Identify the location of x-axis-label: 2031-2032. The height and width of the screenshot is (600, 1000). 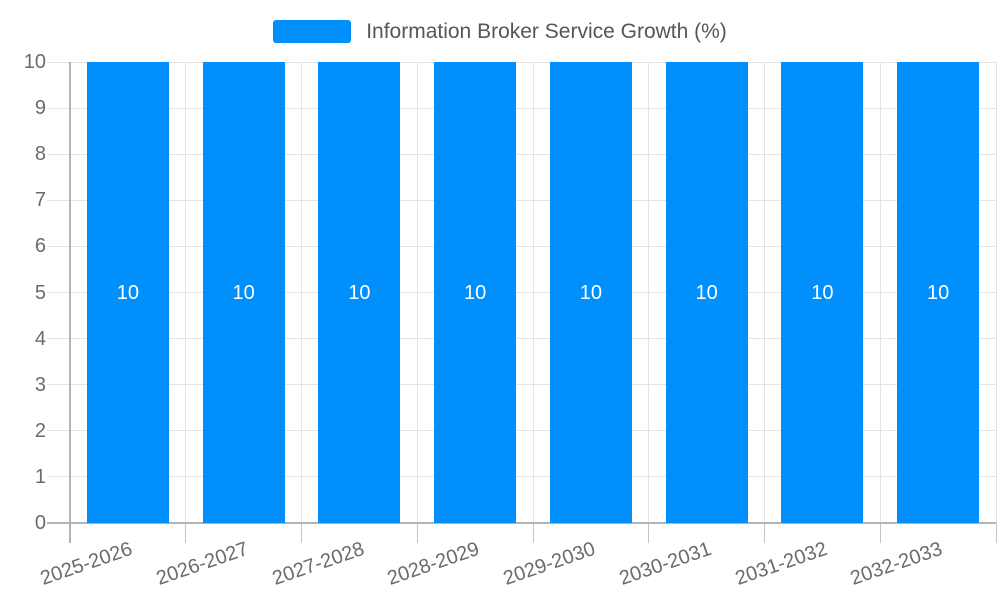
(781, 563).